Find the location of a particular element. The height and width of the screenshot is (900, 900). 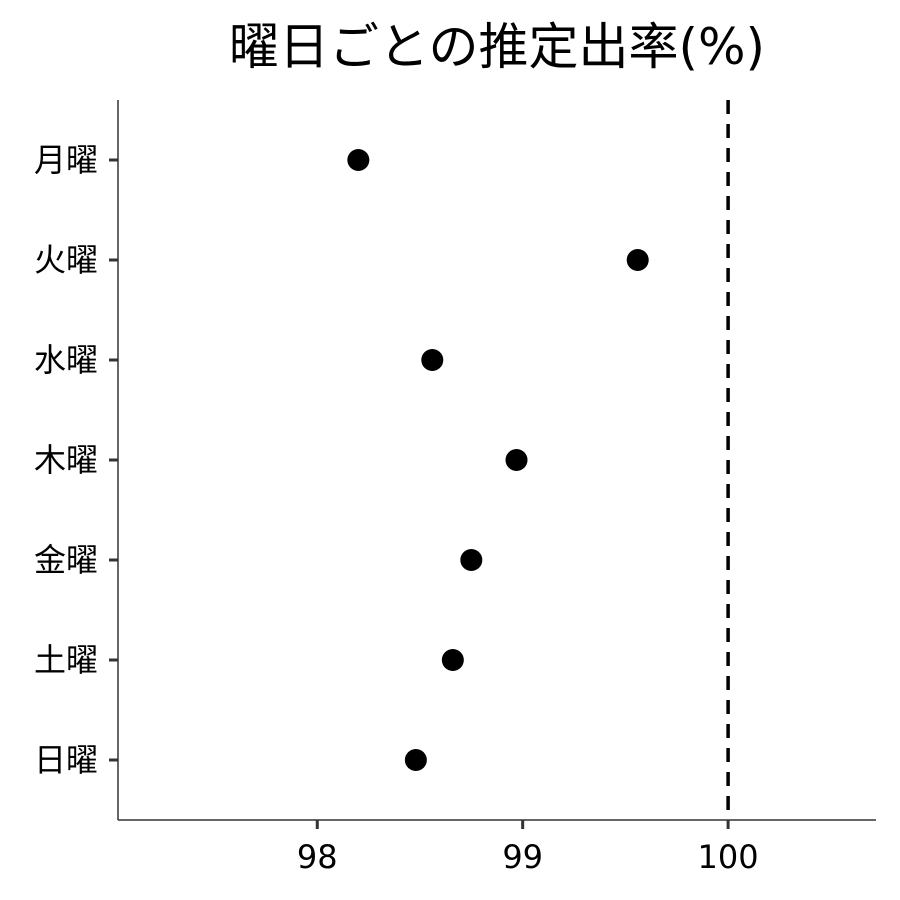

y-tick-label: 金曜 is located at coordinates (66, 560).